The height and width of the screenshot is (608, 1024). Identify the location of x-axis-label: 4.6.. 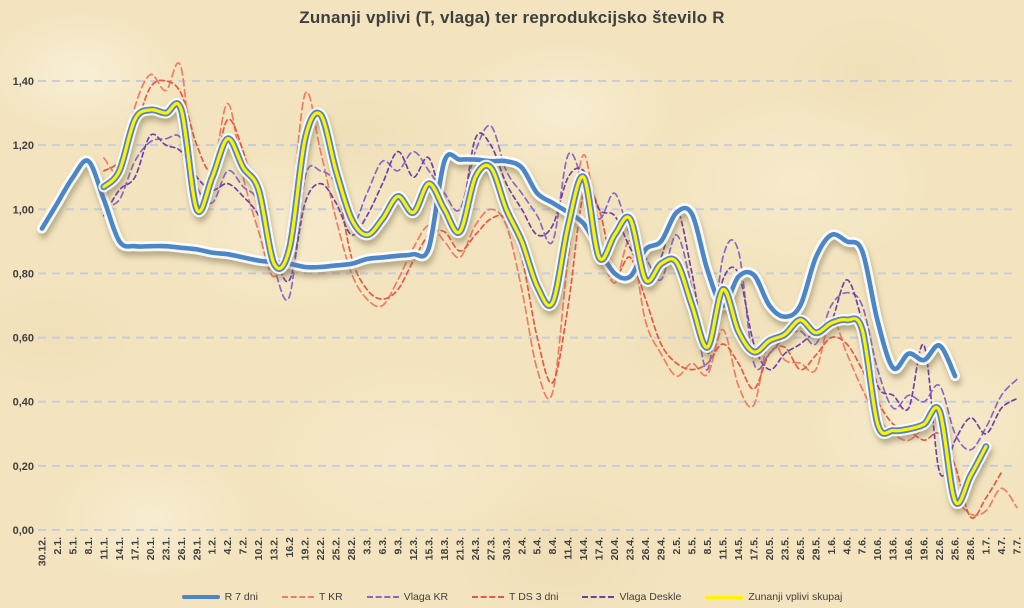
(847, 546).